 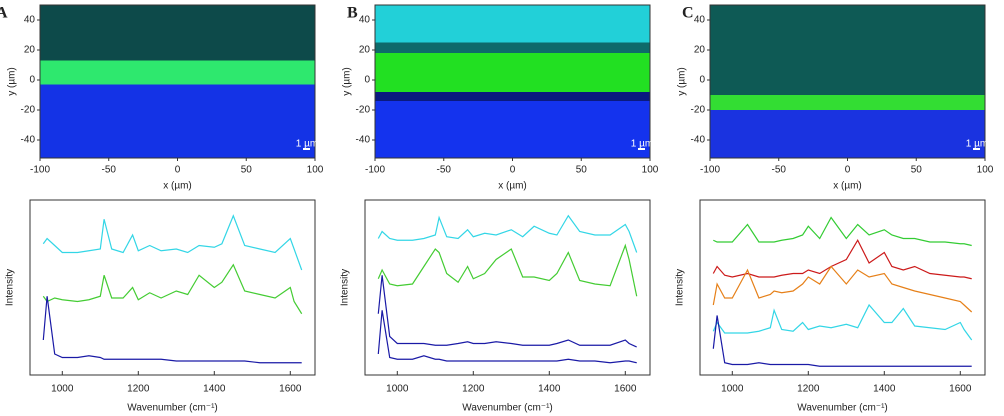 I want to click on panel-label: B, so click(x=352, y=13).